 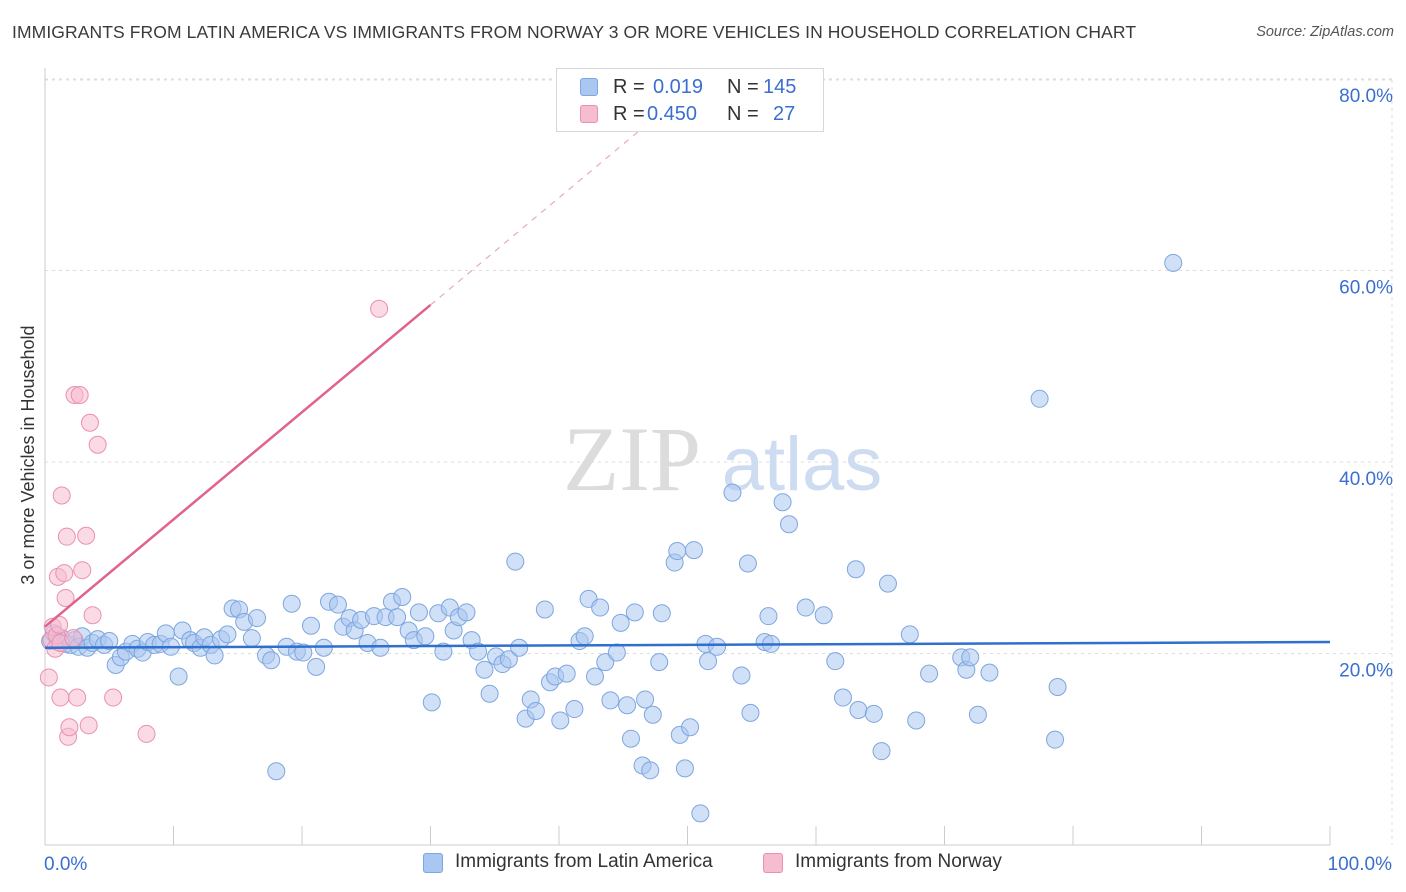 I want to click on trend-line-norway, so click(x=238, y=466).